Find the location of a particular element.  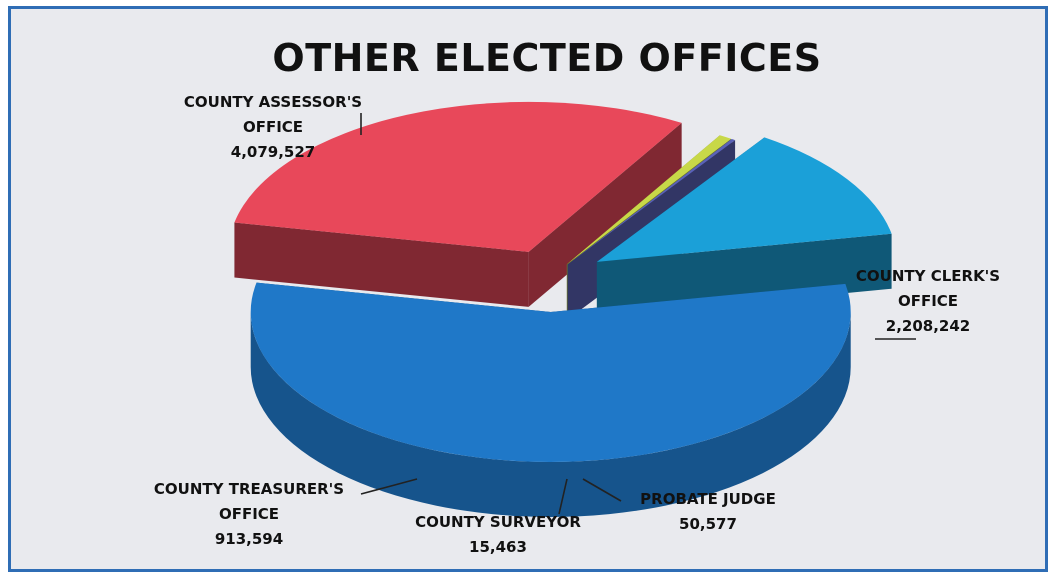

chart-title: OTHER ELECTED OFFICES is located at coordinates (546, 58).